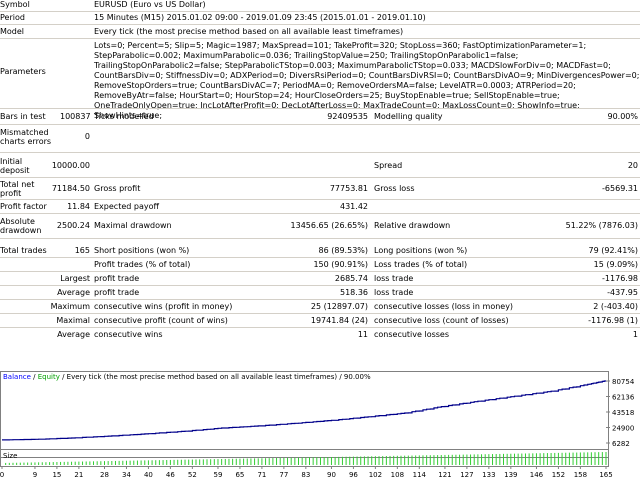 The height and width of the screenshot is (482, 640). I want to click on y-tick-label: 24900, so click(623, 429).